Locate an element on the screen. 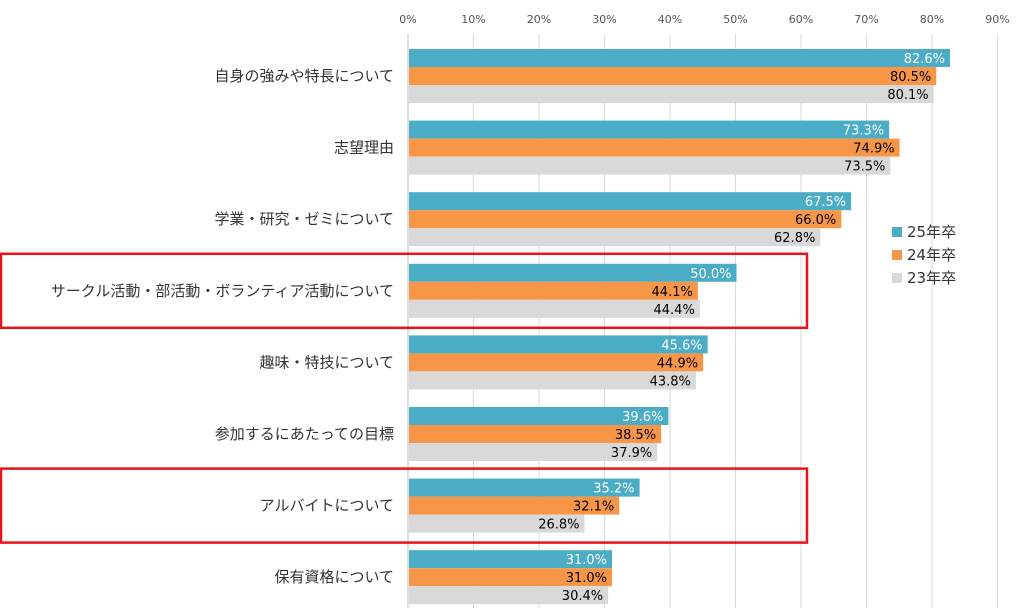 This screenshot has height=612, width=1025. category-label: サークル活動・部活動・ボランティア活動について is located at coordinates (222, 291).